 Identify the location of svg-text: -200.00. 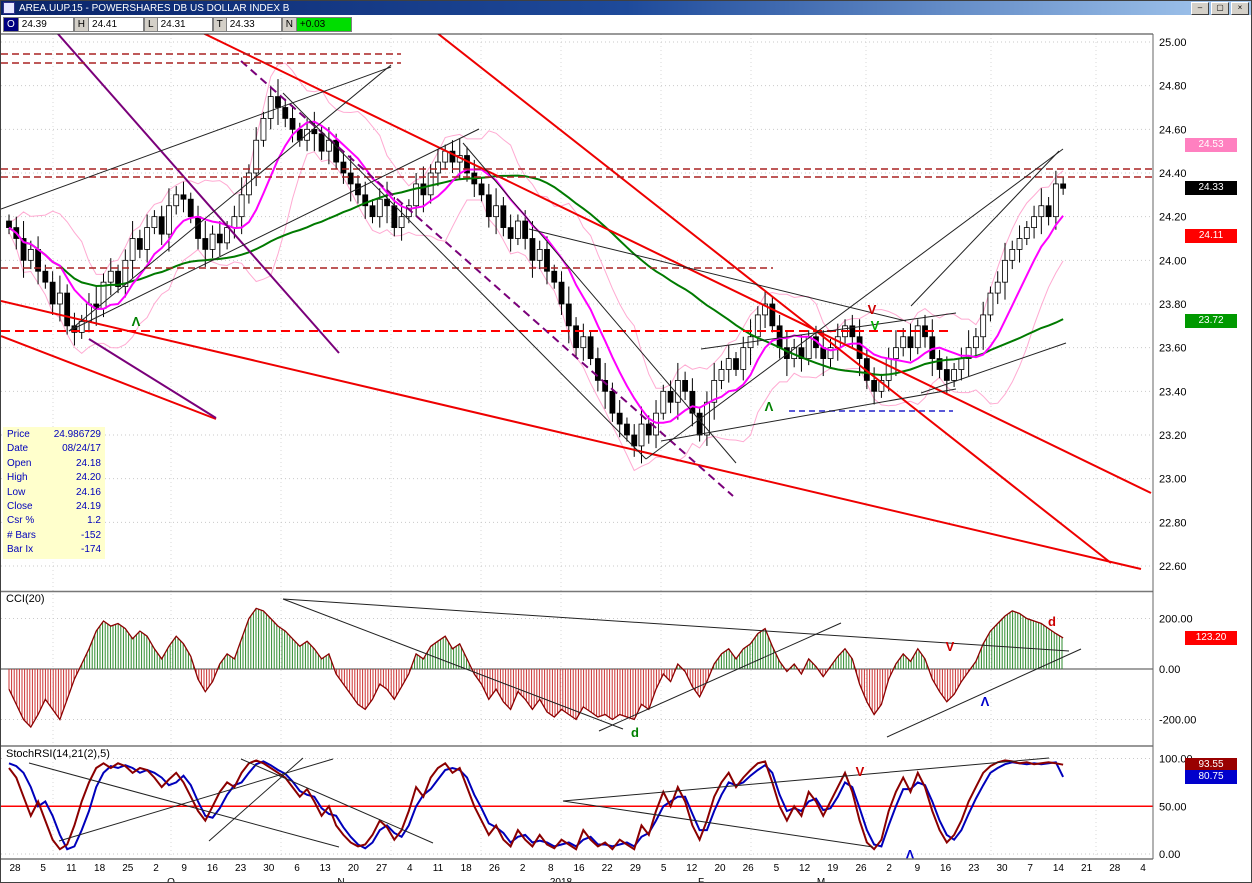
(1177, 721).